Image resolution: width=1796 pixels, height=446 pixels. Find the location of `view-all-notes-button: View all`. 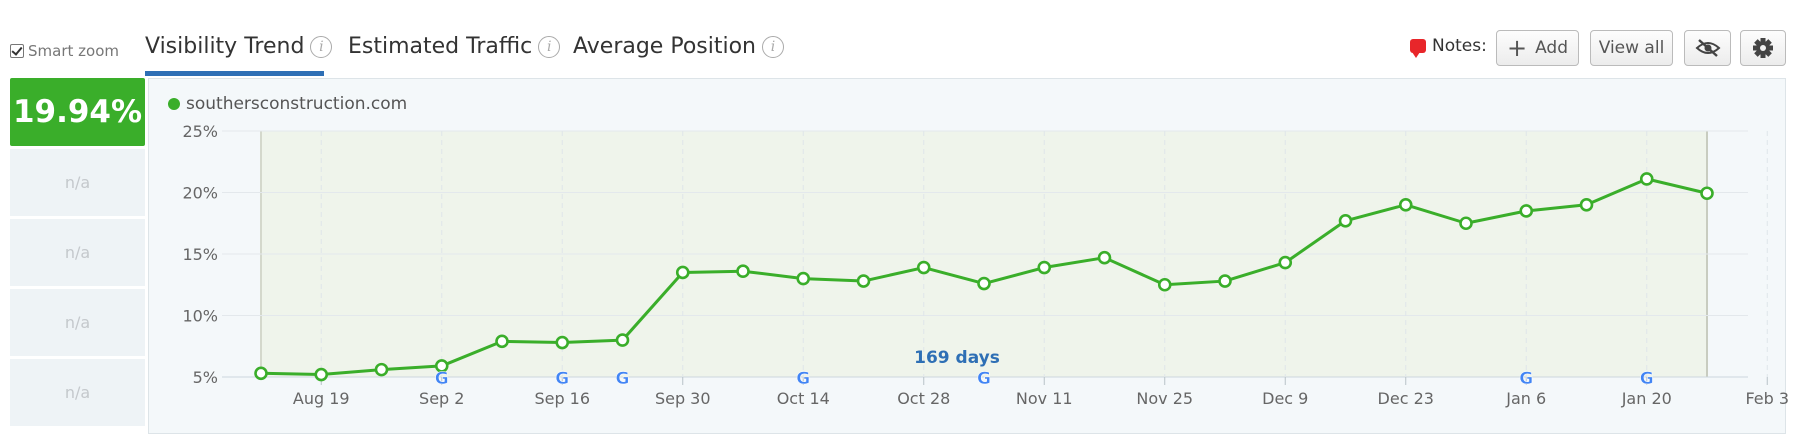

view-all-notes-button: View all is located at coordinates (1631, 48).